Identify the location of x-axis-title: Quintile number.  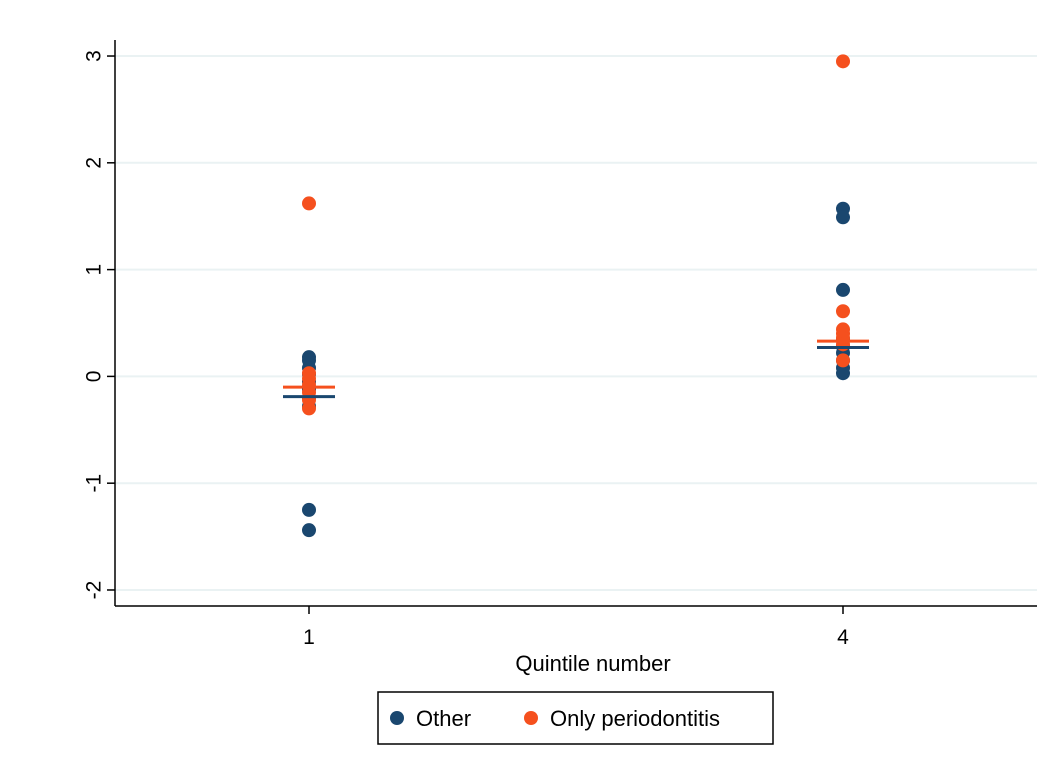
(592, 663).